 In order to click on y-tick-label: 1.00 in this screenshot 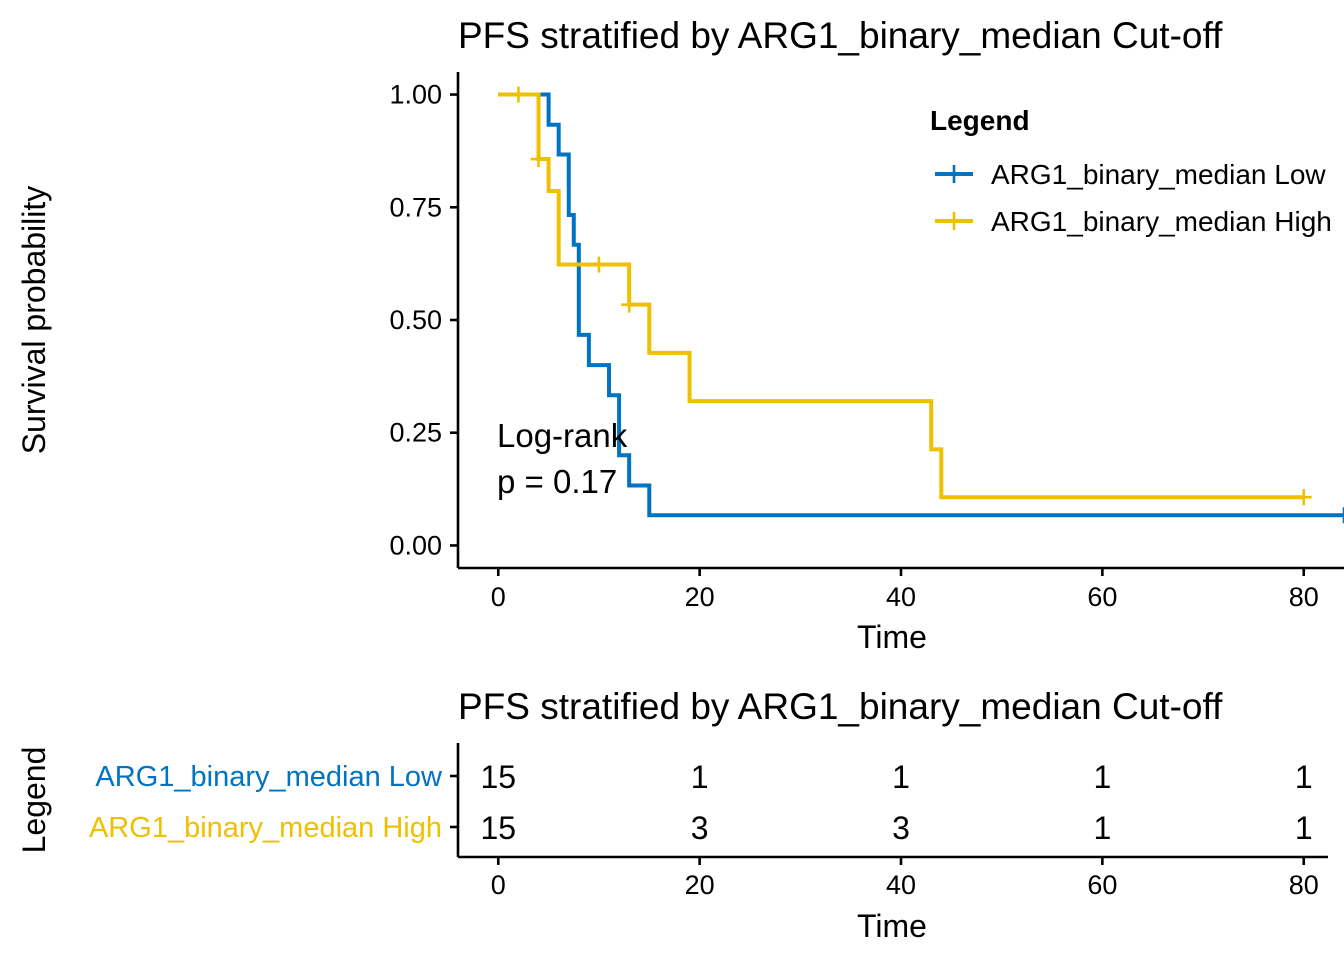, I will do `click(415, 95)`.